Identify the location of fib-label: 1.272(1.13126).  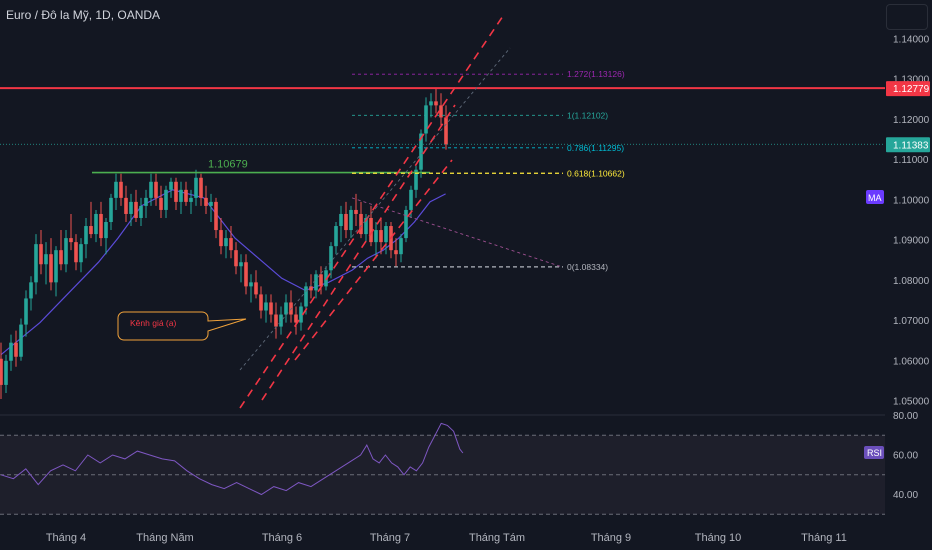
(596, 74).